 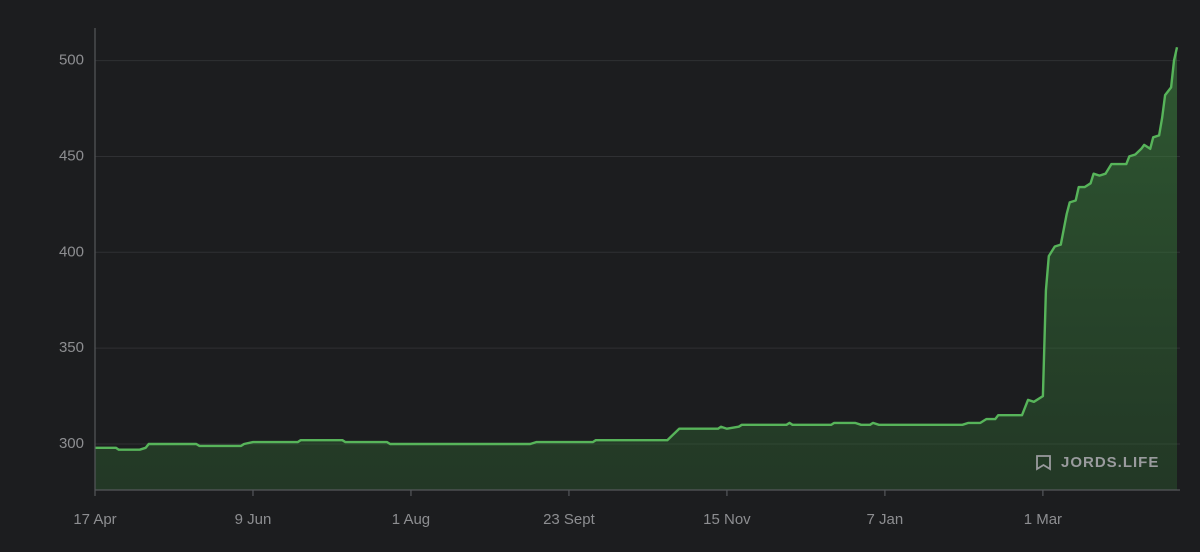 I want to click on y-tick-label: 300, so click(x=71, y=443).